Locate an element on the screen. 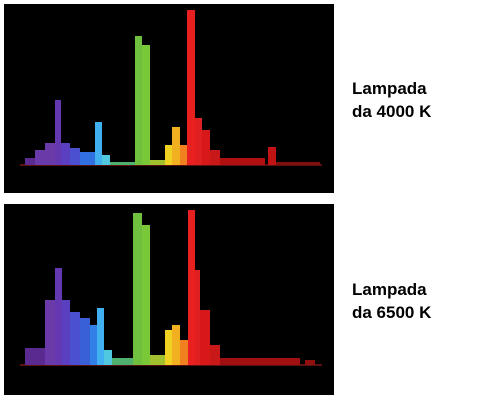 This screenshot has width=480, height=400. label-line: da 4000 K is located at coordinates (392, 111).